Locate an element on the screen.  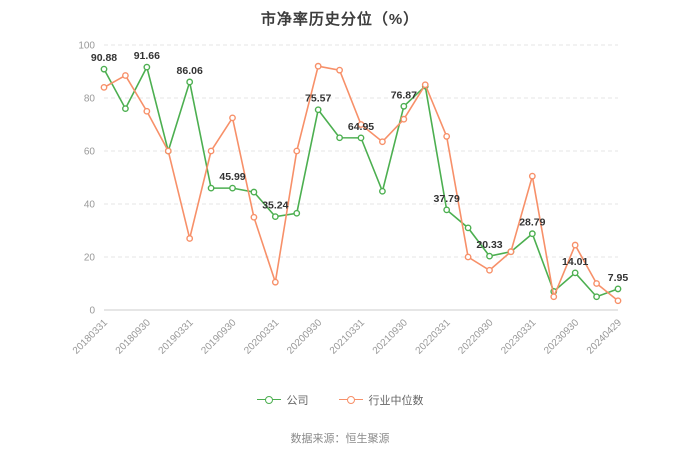
data-point-label: 86.06 is located at coordinates (190, 71).